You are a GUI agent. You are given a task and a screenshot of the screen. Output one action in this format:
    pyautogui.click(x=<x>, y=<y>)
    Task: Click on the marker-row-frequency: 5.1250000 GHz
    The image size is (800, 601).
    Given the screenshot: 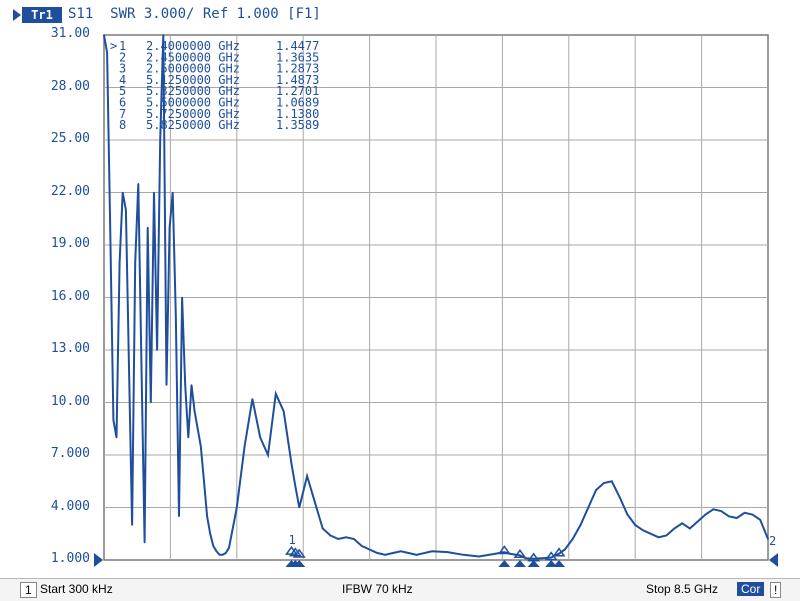 What is the action you would take?
    pyautogui.click(x=193, y=80)
    